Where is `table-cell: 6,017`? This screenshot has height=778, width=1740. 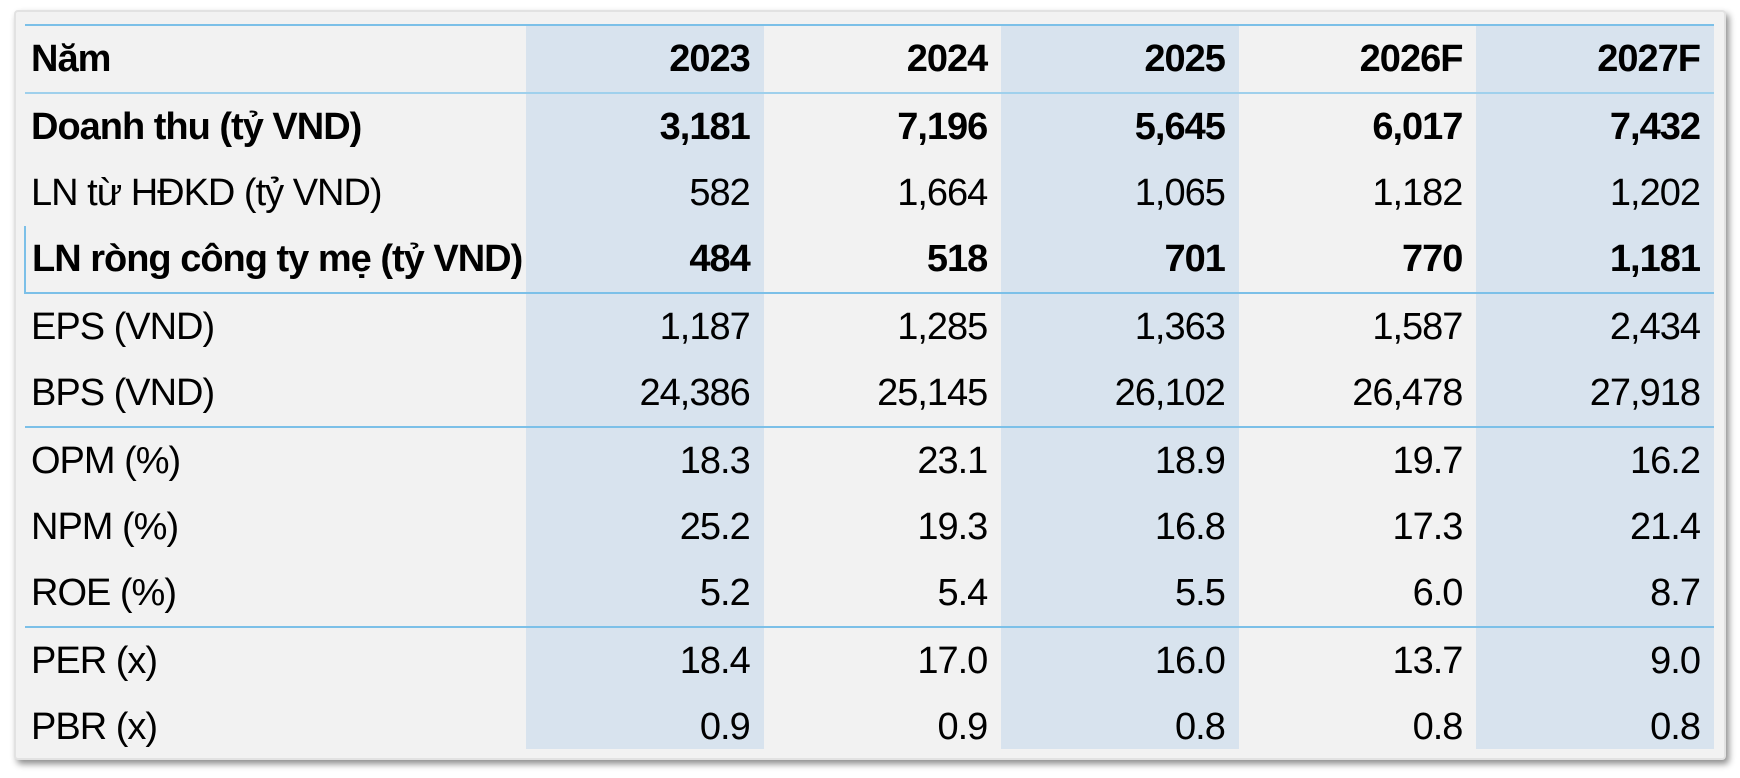
table-cell: 6,017 is located at coordinates (1357, 126).